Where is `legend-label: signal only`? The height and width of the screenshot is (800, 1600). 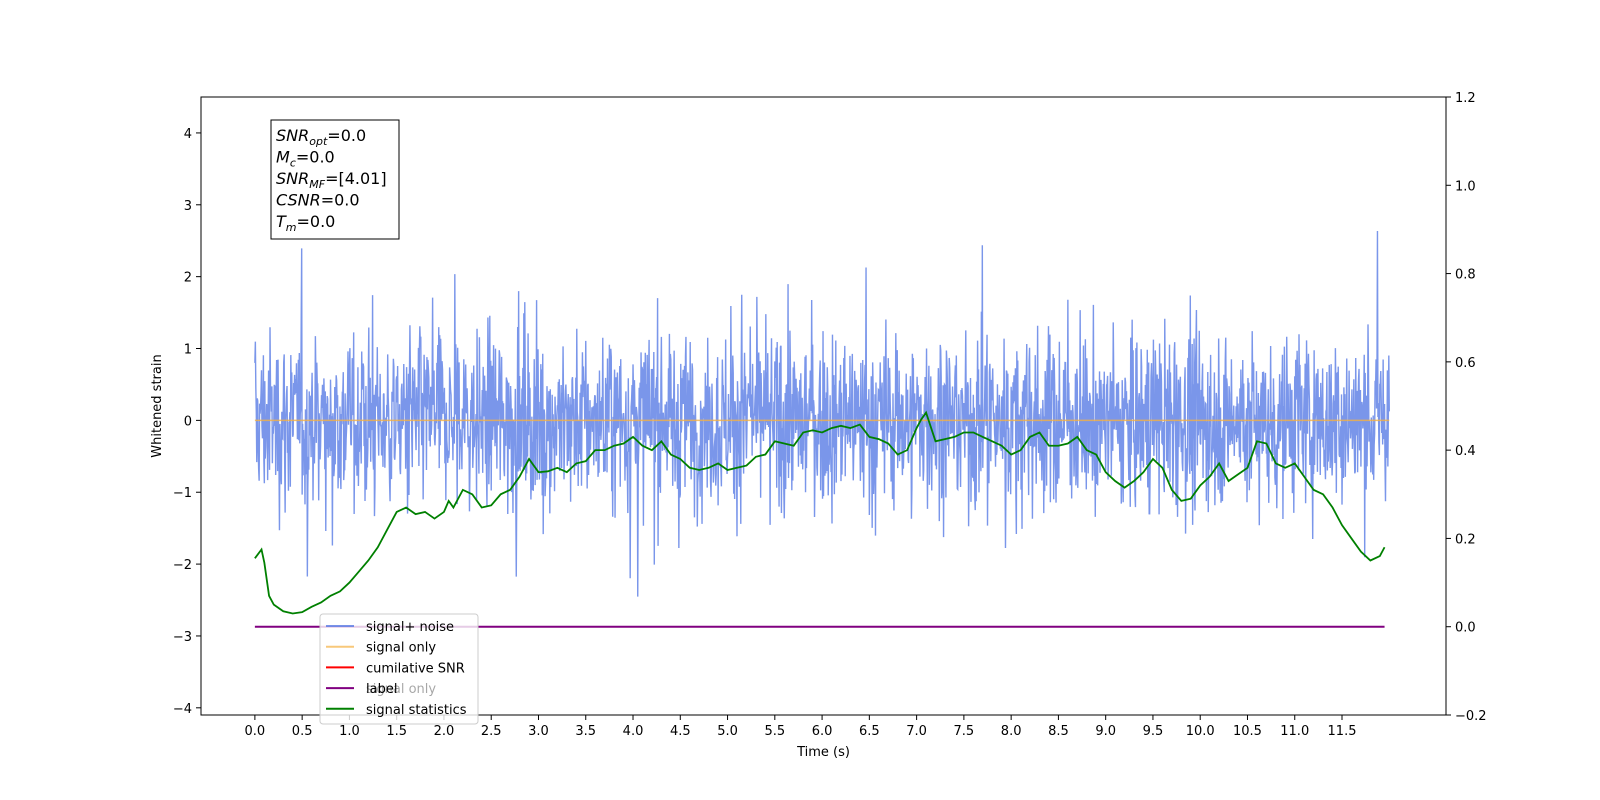
legend-label: signal only is located at coordinates (401, 648).